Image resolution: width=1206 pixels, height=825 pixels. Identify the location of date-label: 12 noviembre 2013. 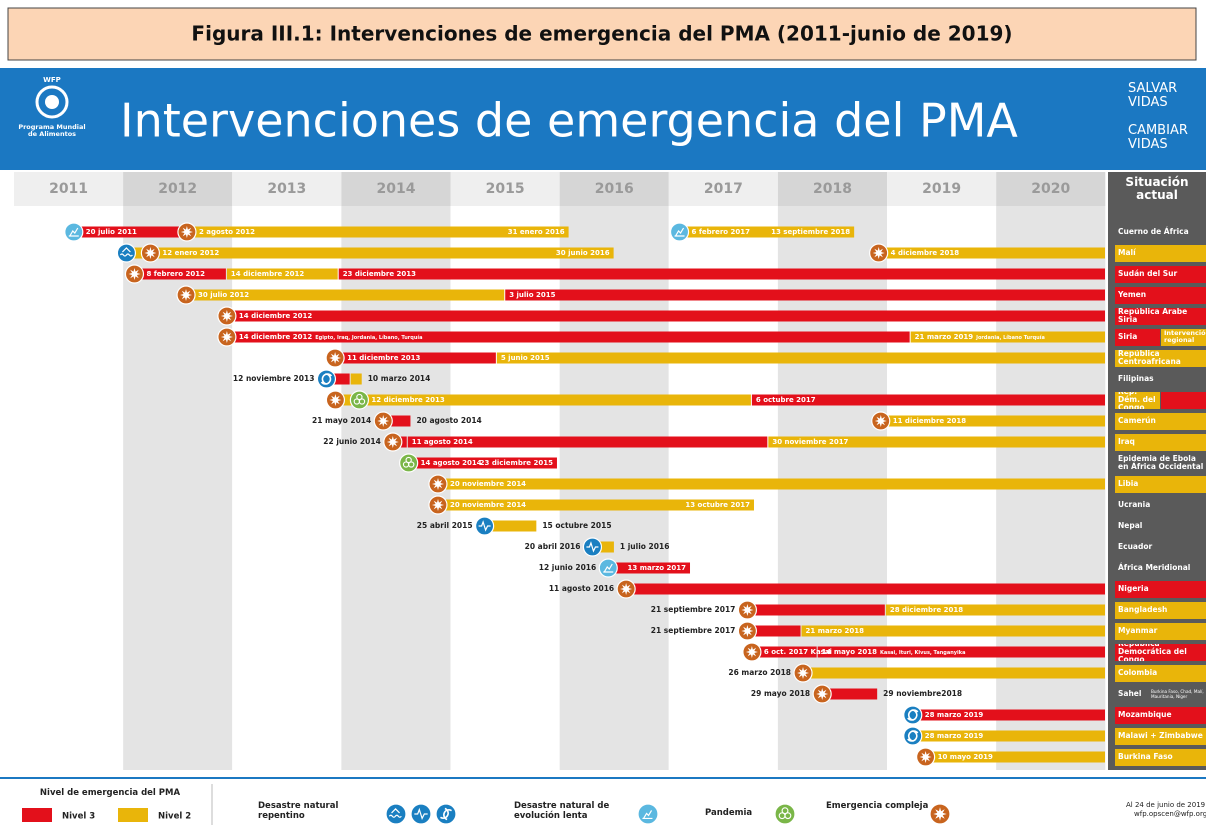
(274, 378).